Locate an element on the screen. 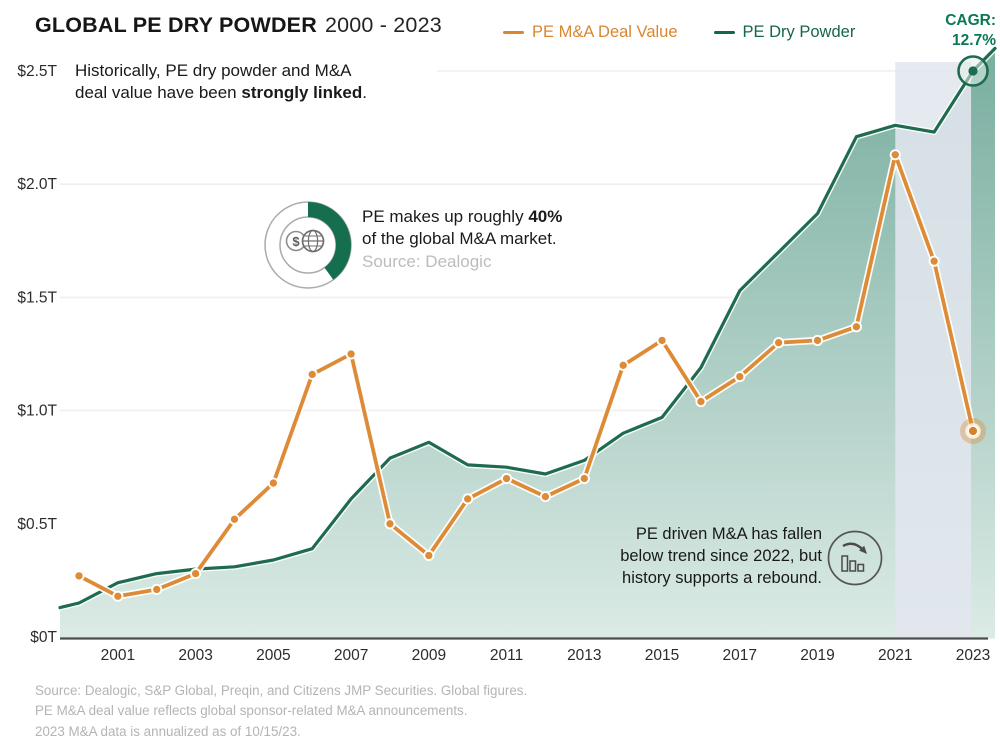 This screenshot has height=741, width=1000. y-tick-label: $2.5T is located at coordinates (37, 71).